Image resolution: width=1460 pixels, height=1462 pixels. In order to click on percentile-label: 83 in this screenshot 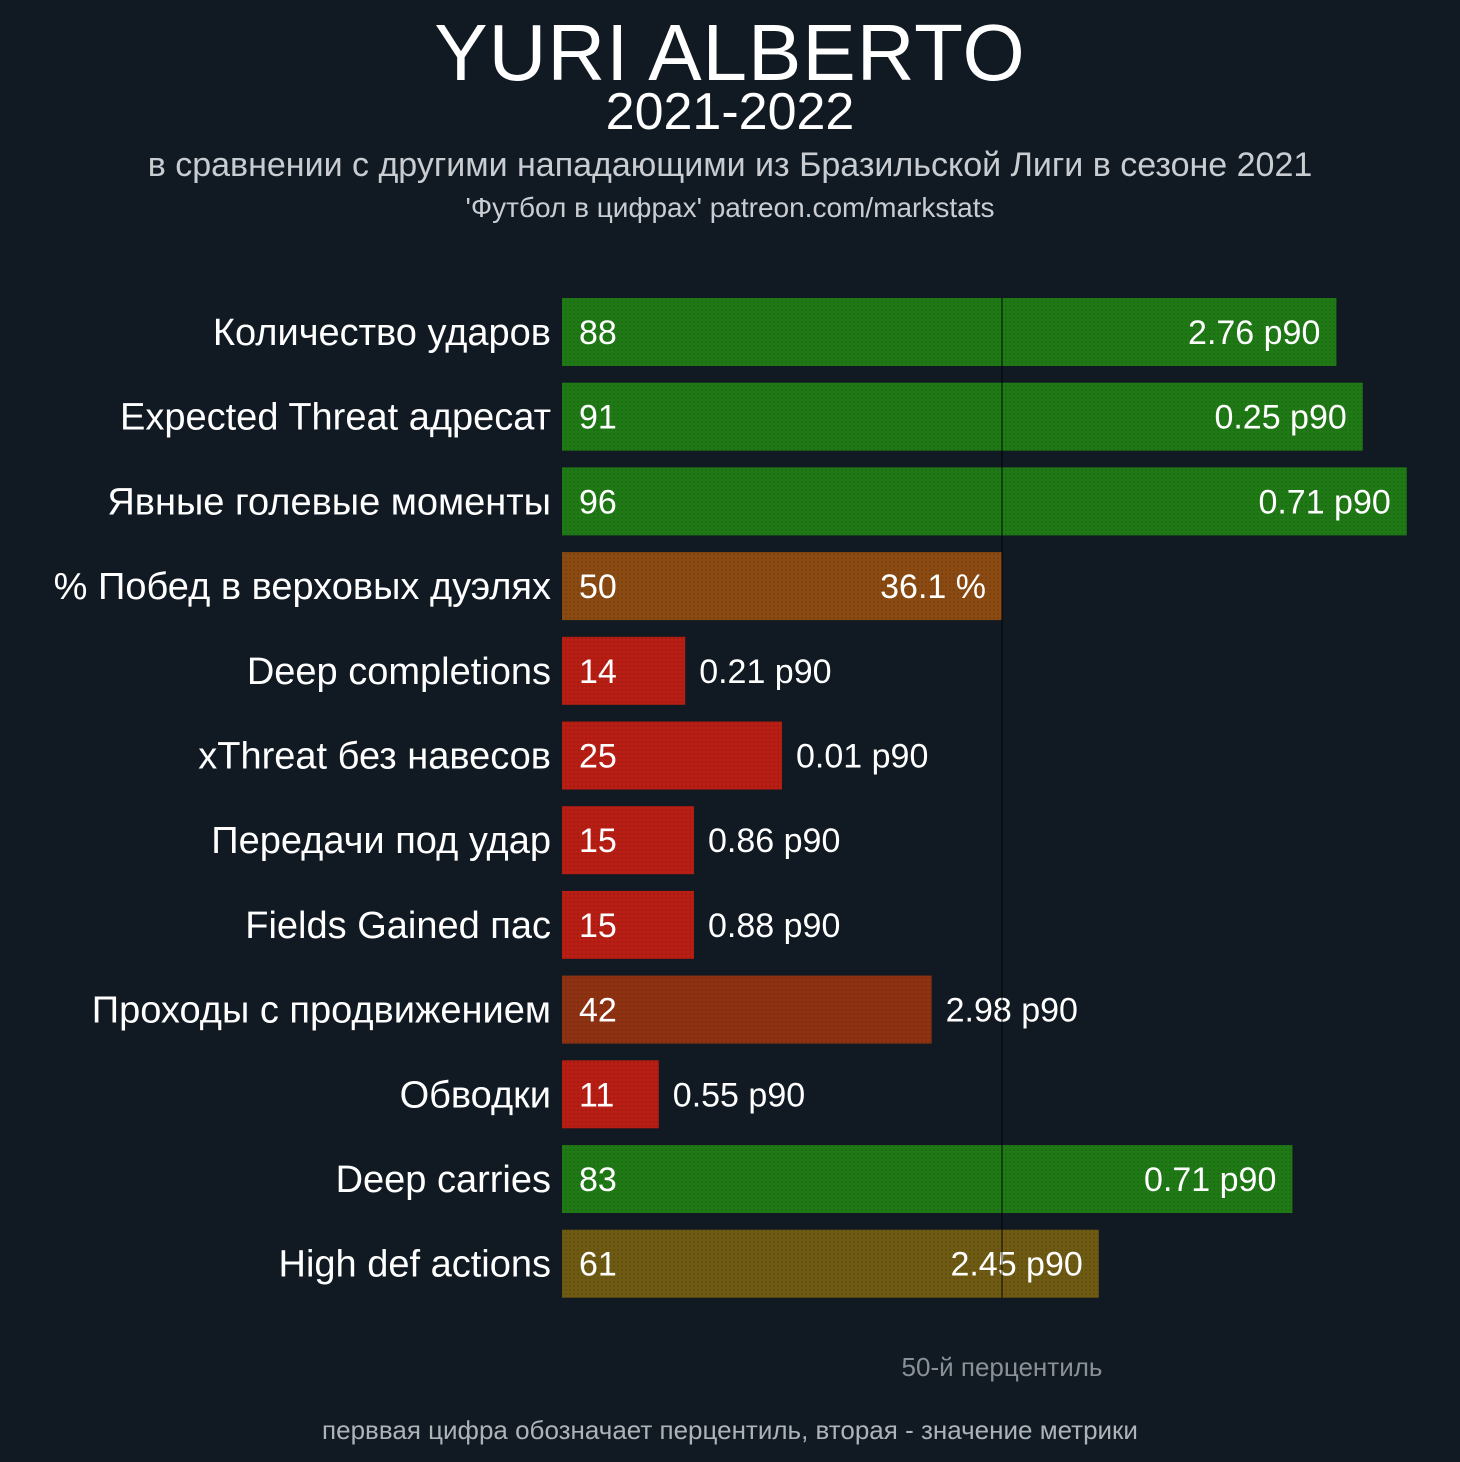, I will do `click(598, 1180)`.